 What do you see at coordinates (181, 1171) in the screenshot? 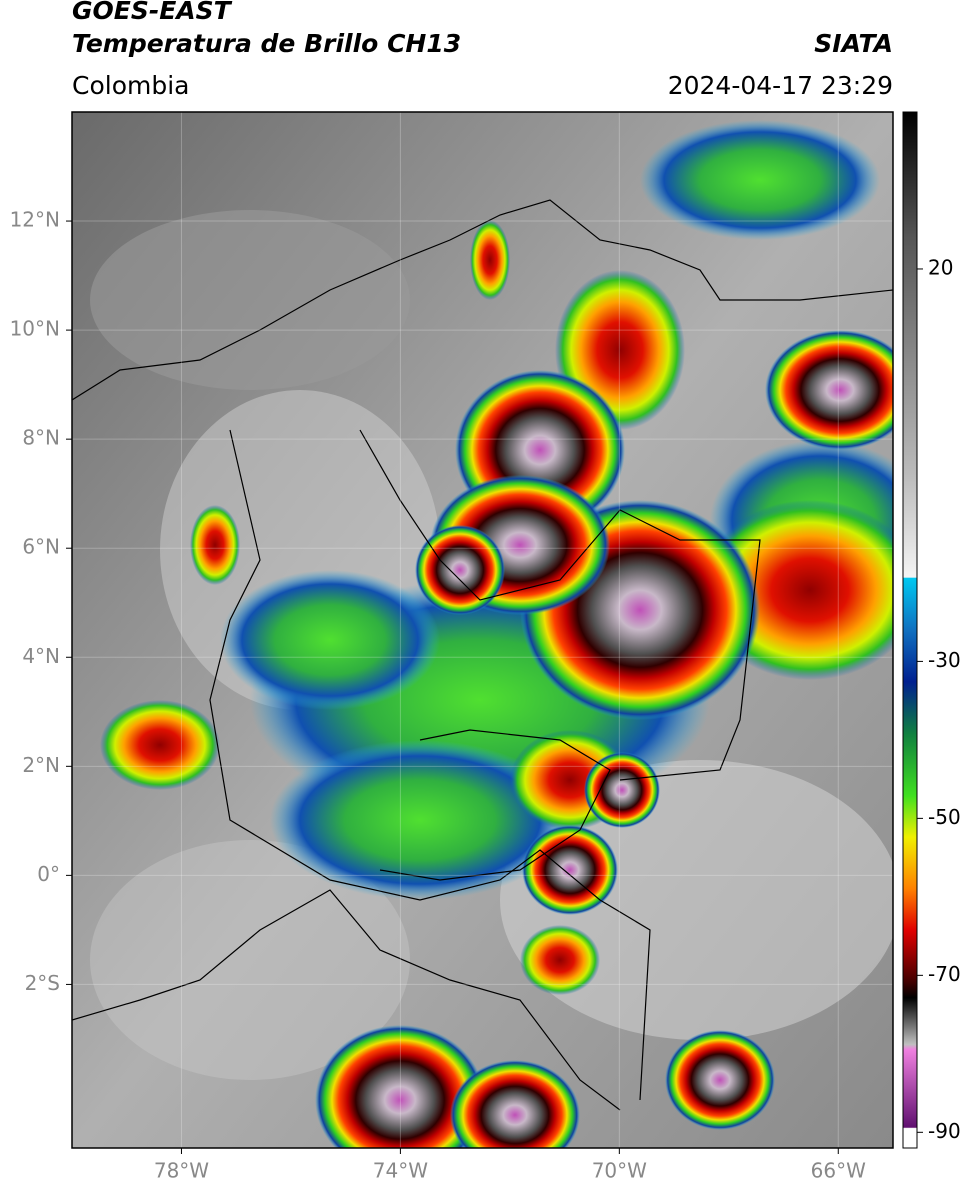
I see `x-tick-label: 78°W` at bounding box center [181, 1171].